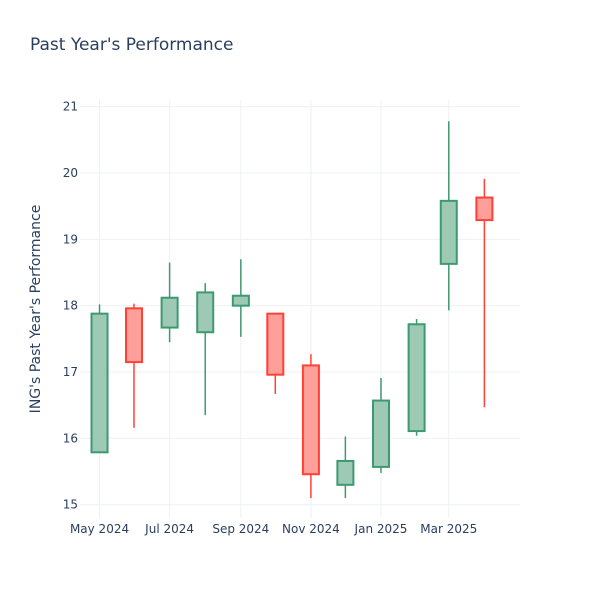 Image resolution: width=600 pixels, height=600 pixels. I want to click on y-tick-label: 20, so click(70, 173).